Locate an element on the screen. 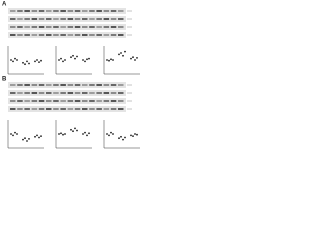 Image resolution: width=320 pixels, height=240 pixels. panel-label: B is located at coordinates (4, 80).